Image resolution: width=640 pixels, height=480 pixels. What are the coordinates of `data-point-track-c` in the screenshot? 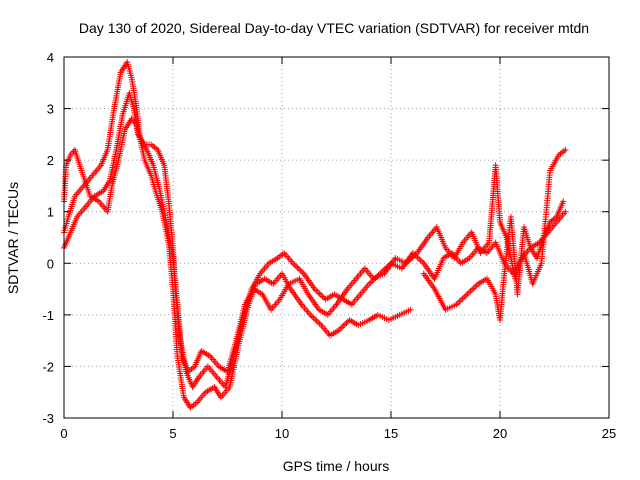 It's located at (565, 149).